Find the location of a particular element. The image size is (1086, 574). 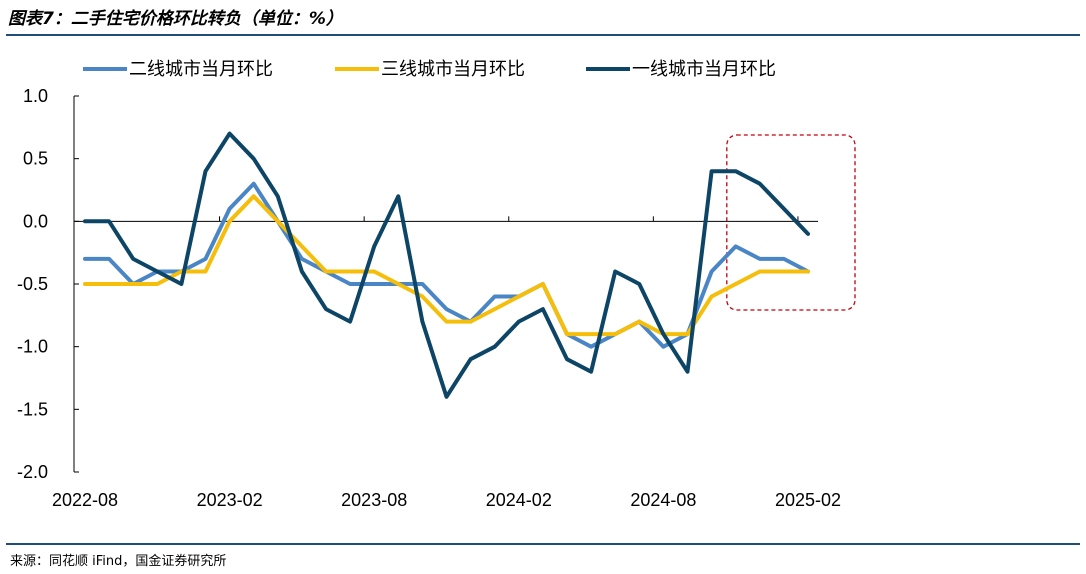

y-tick-label: -2.0 is located at coordinates (32, 472).